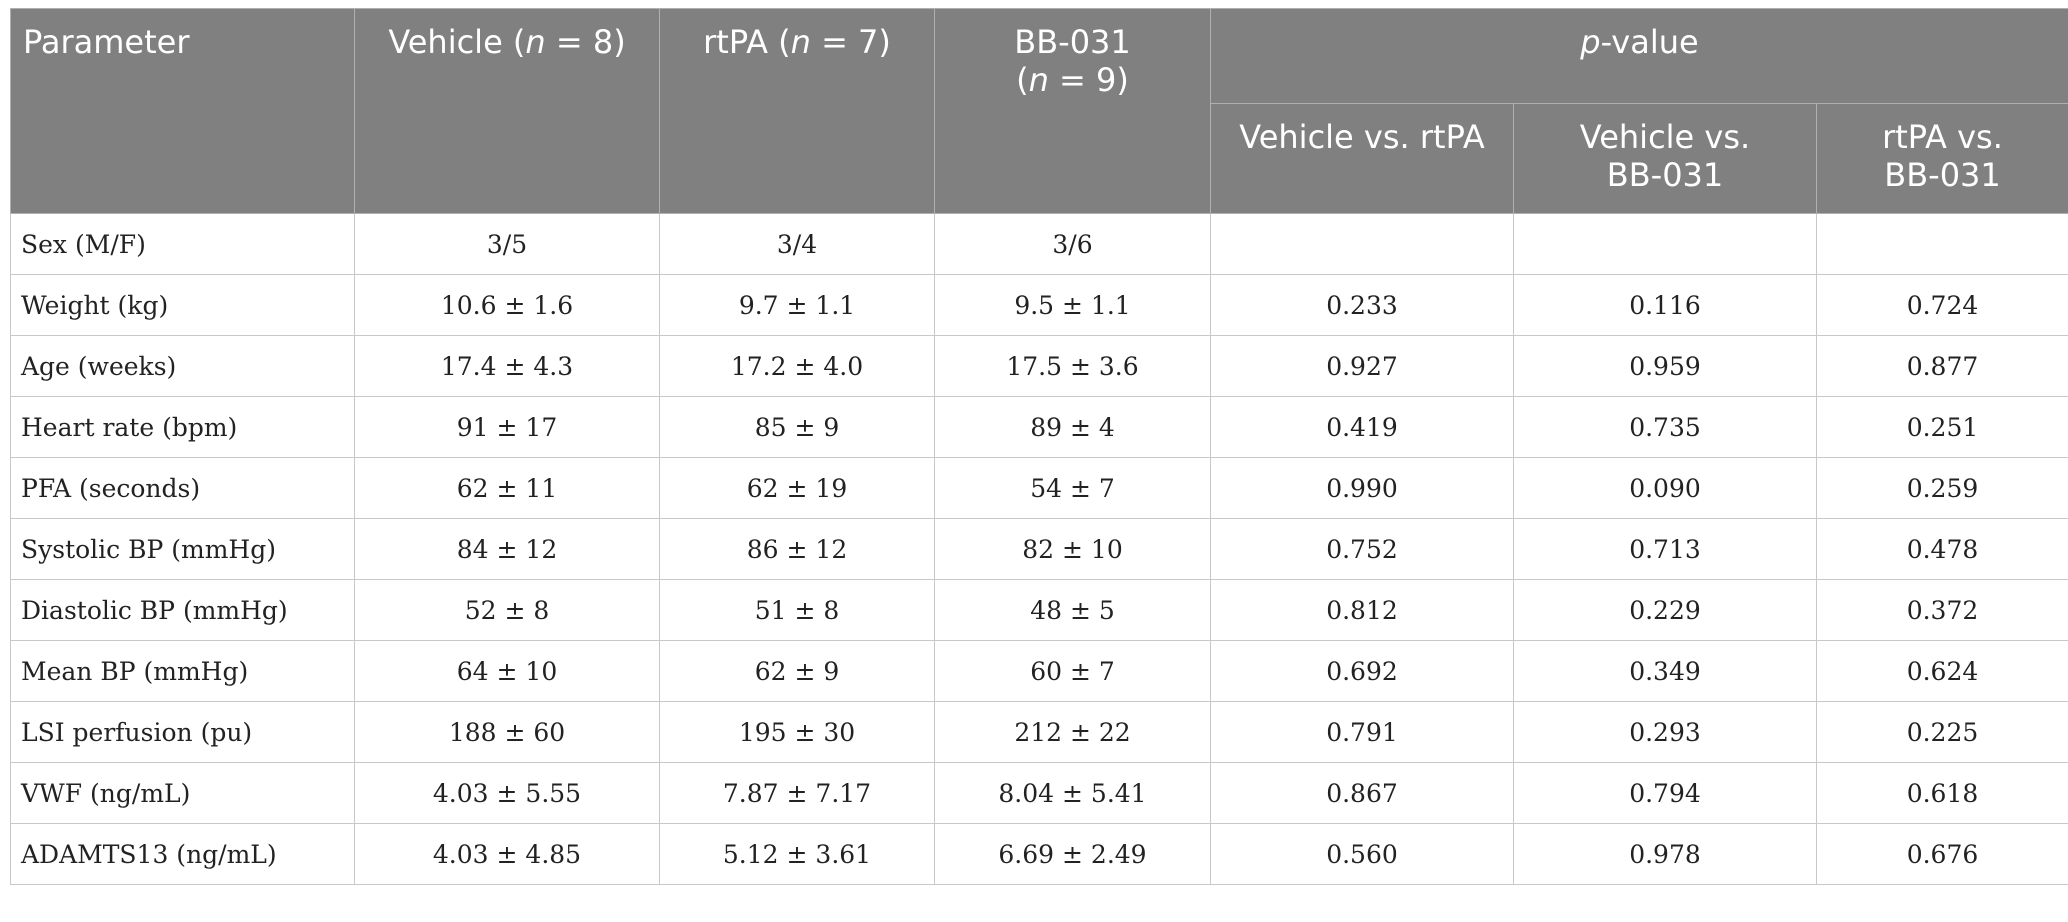 The height and width of the screenshot is (922, 2068). Describe the element at coordinates (1942, 244) in the screenshot. I see `cell-p-rtpa-bb031` at that location.